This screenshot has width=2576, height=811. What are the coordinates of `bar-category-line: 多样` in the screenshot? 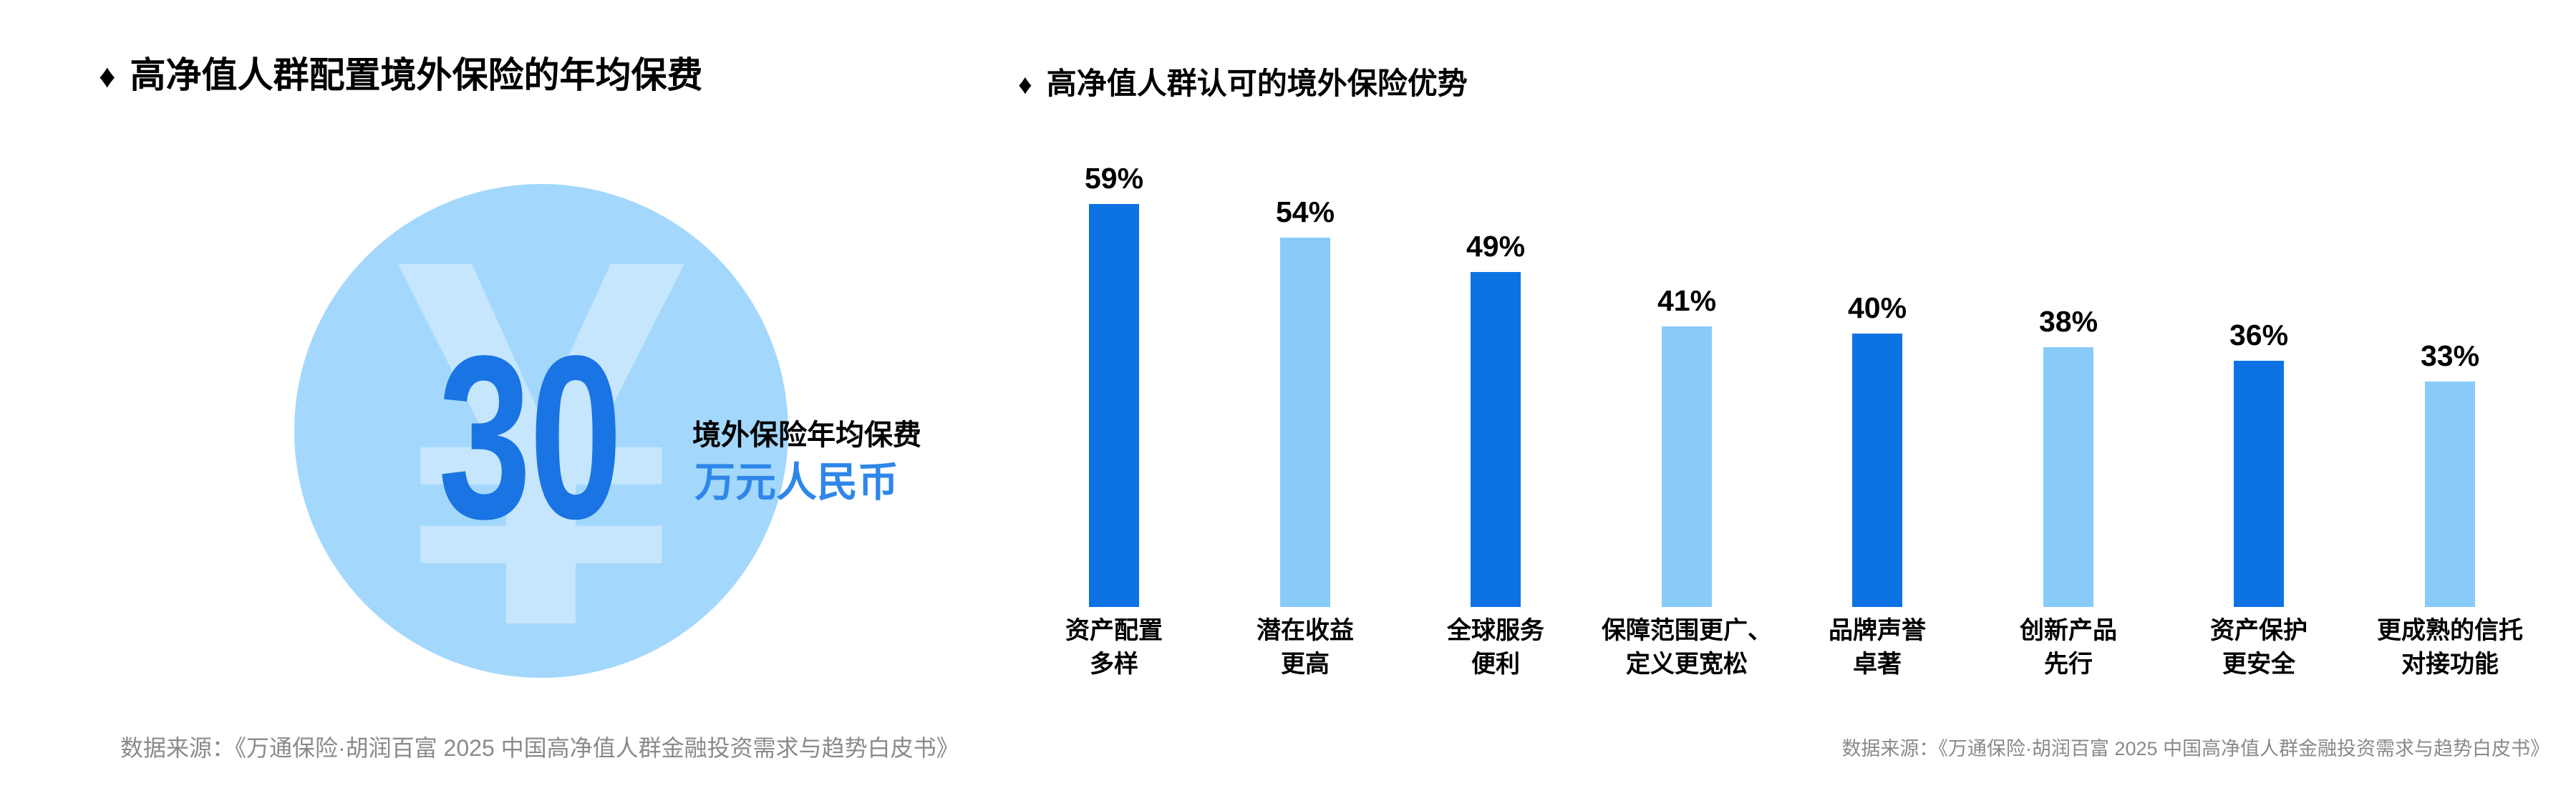 It's located at (1114, 665).